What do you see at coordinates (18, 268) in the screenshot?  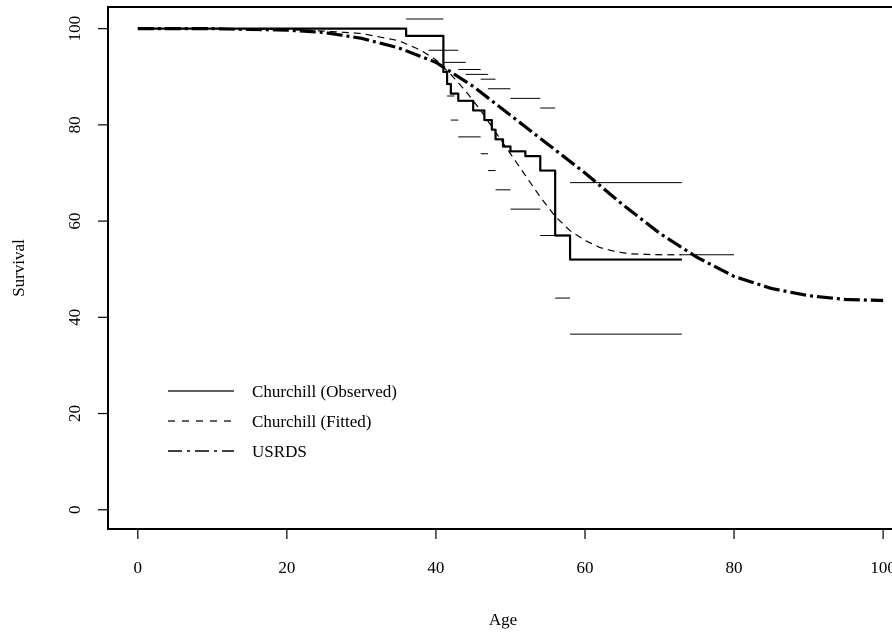 I see `y-axis-title: Survival` at bounding box center [18, 268].